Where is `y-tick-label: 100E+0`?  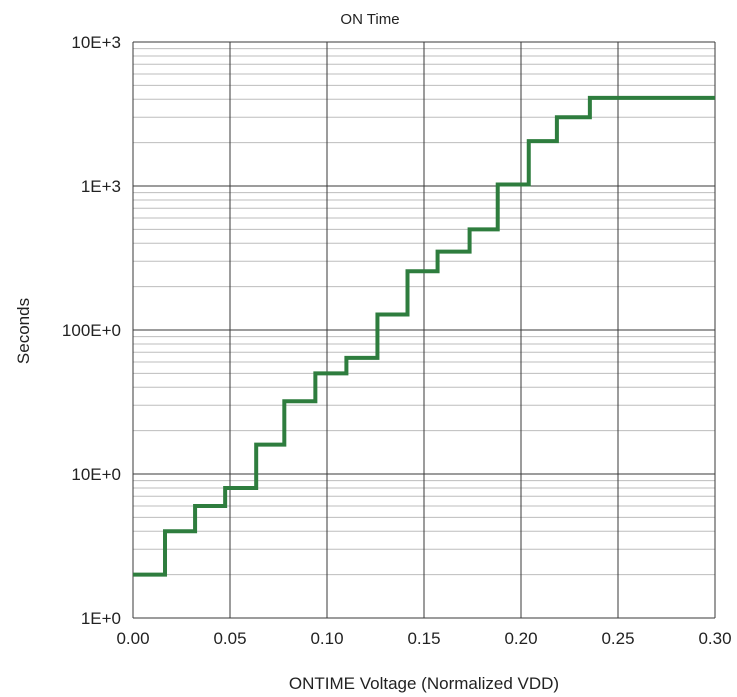
y-tick-label: 100E+0 is located at coordinates (91, 330).